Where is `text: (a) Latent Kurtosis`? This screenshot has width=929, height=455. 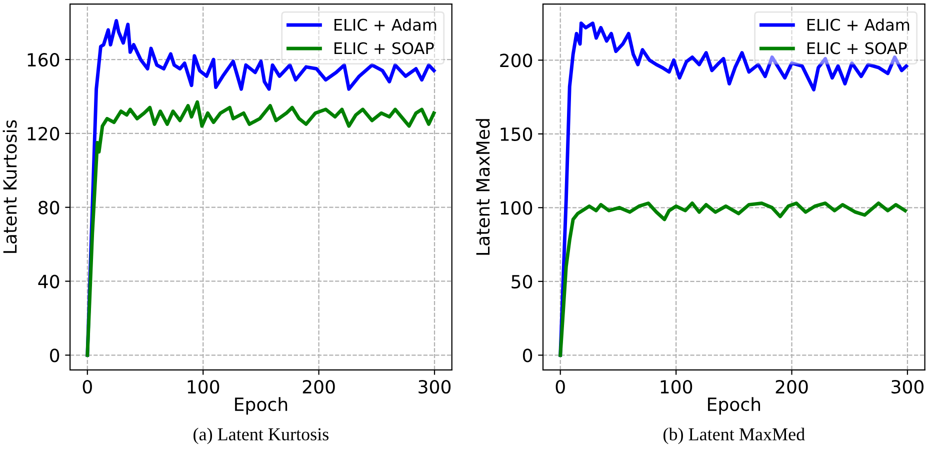 text: (a) Latent Kurtosis is located at coordinates (261, 436).